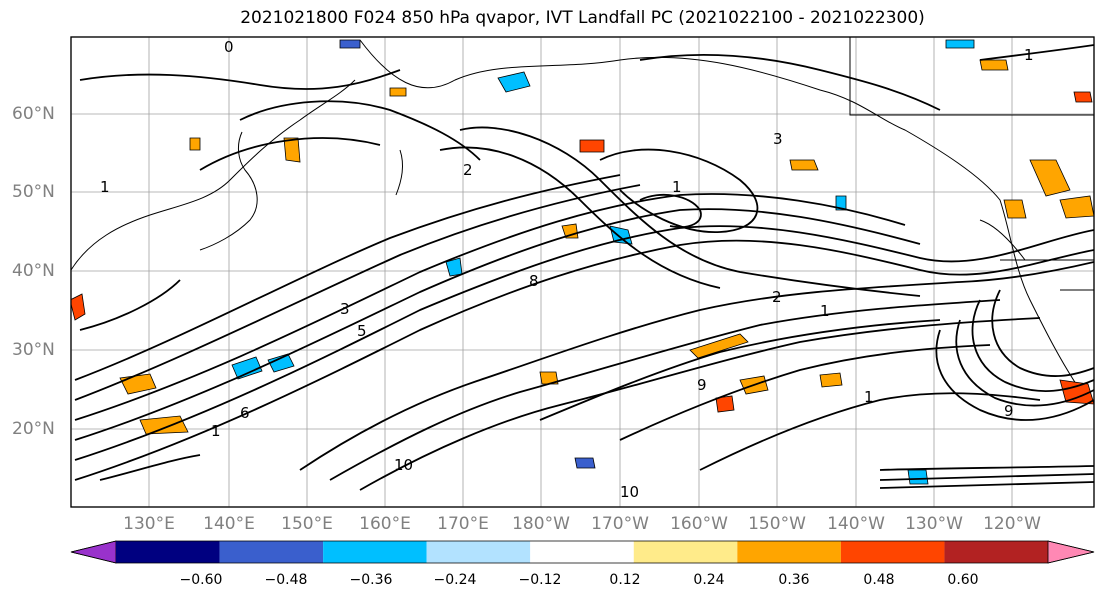  What do you see at coordinates (794, 580) in the screenshot?
I see `colorbar-label: 0.36` at bounding box center [794, 580].